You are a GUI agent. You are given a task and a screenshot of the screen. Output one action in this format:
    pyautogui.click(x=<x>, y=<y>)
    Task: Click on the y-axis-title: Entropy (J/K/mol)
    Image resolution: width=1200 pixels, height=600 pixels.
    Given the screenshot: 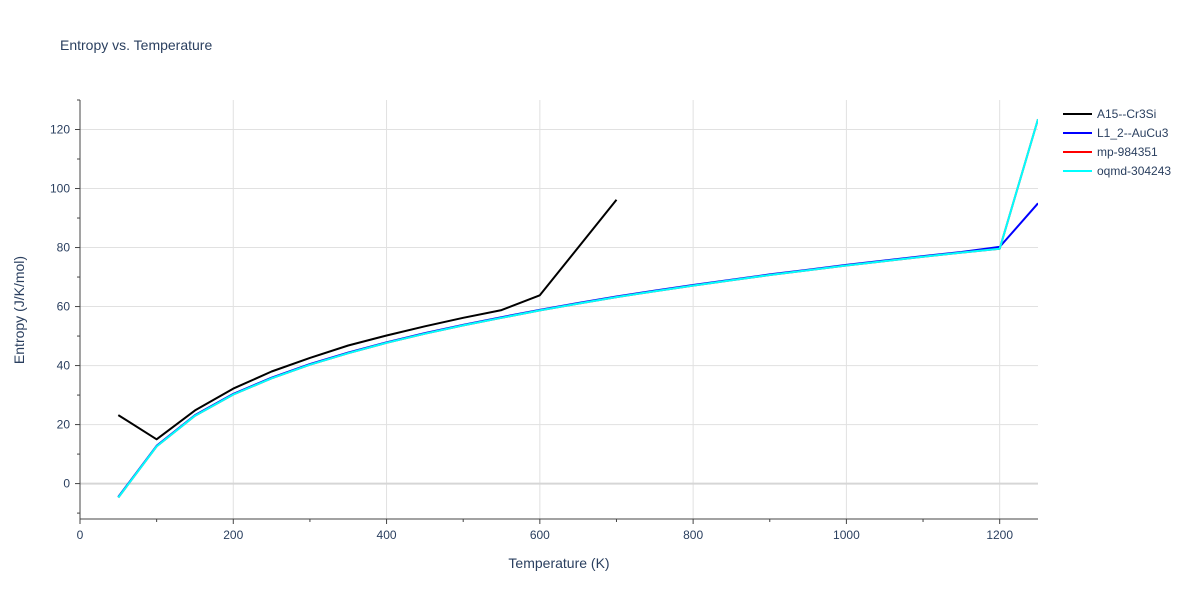 What is the action you would take?
    pyautogui.click(x=19, y=310)
    